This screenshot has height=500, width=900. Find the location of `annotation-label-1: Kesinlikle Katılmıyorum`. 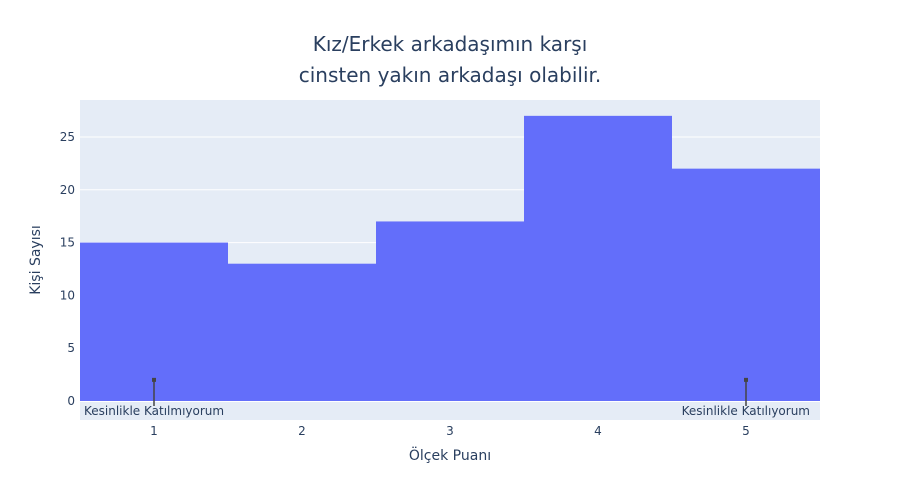

annotation-label-1: Kesinlikle Katılmıyorum is located at coordinates (154, 411).